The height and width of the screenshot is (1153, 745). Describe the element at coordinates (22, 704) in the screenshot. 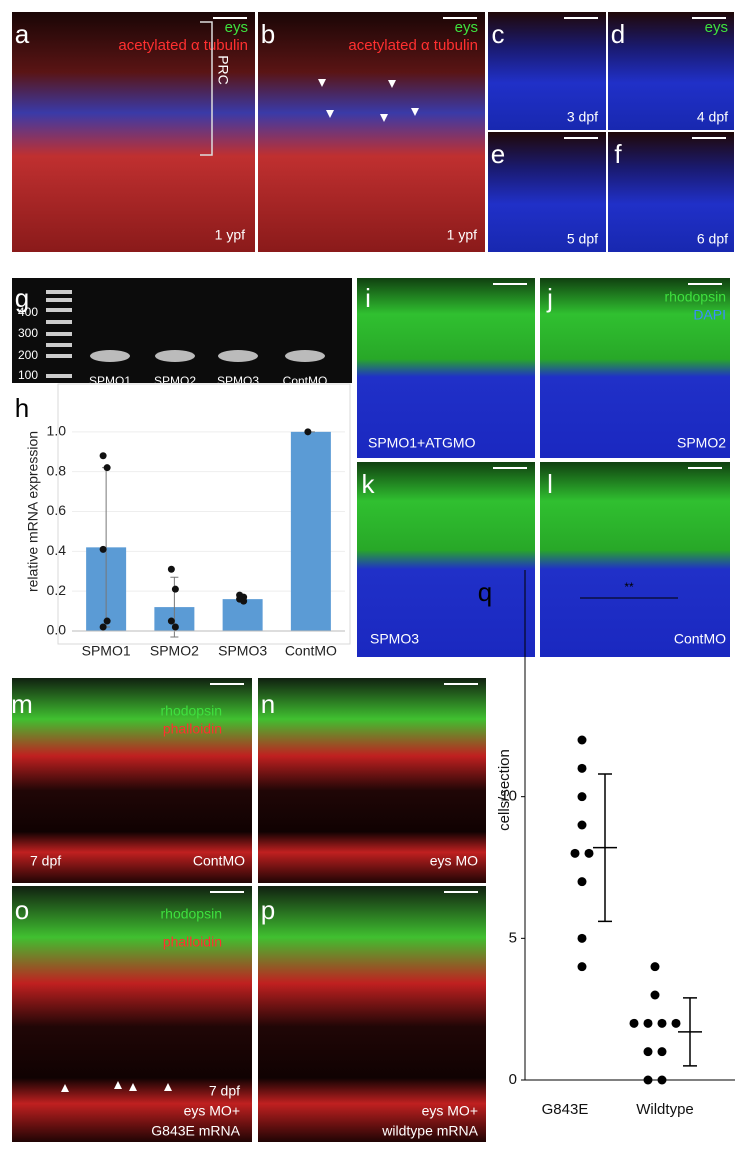

I see `panel-letter: m` at that location.